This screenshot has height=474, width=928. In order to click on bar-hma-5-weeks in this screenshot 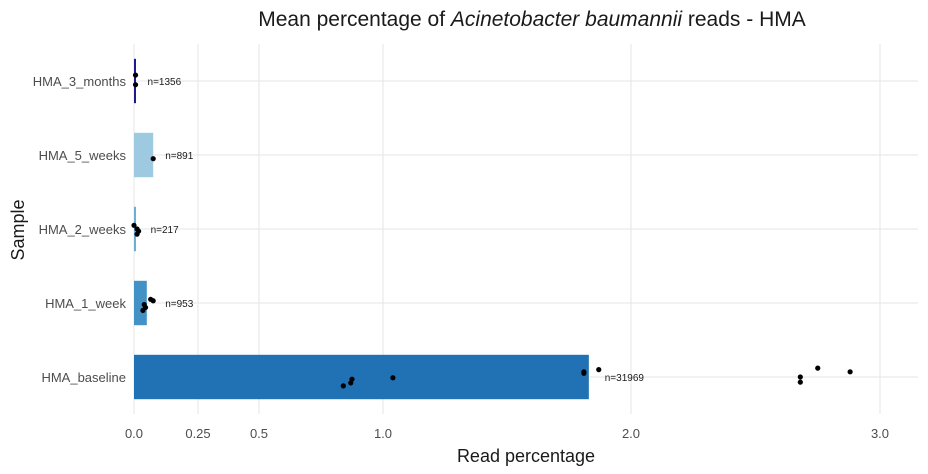, I will do `click(144, 155)`.